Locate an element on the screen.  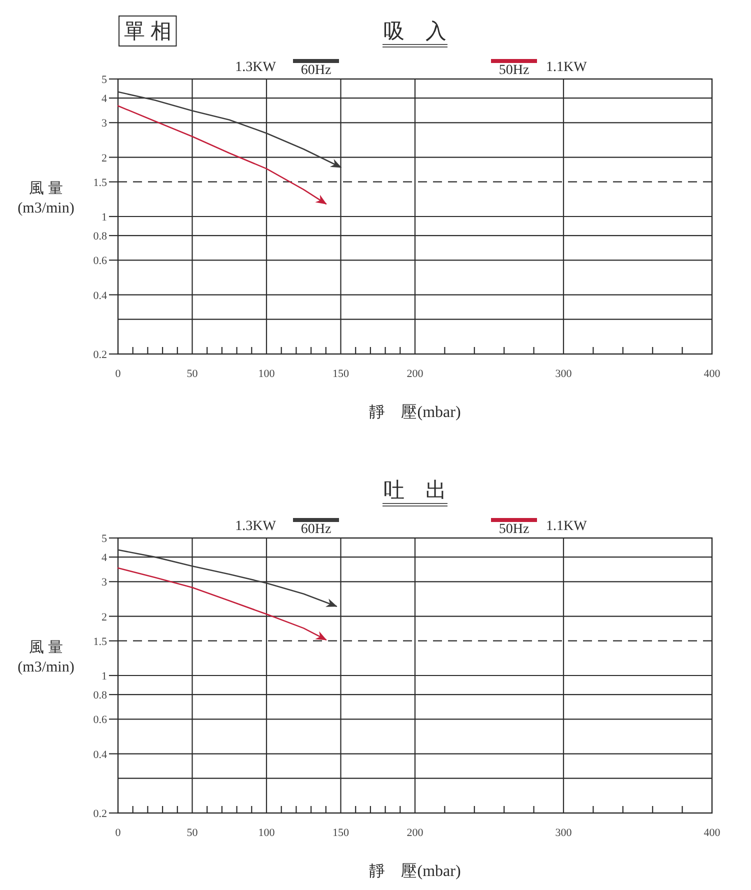
chart-title: 吸 入 is located at coordinates (415, 31).